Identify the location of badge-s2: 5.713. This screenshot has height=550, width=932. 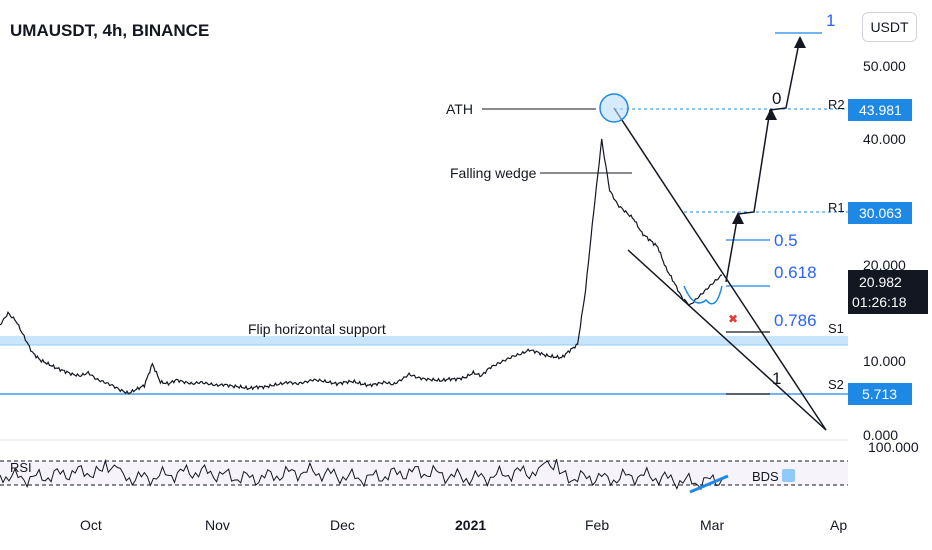
(879, 394).